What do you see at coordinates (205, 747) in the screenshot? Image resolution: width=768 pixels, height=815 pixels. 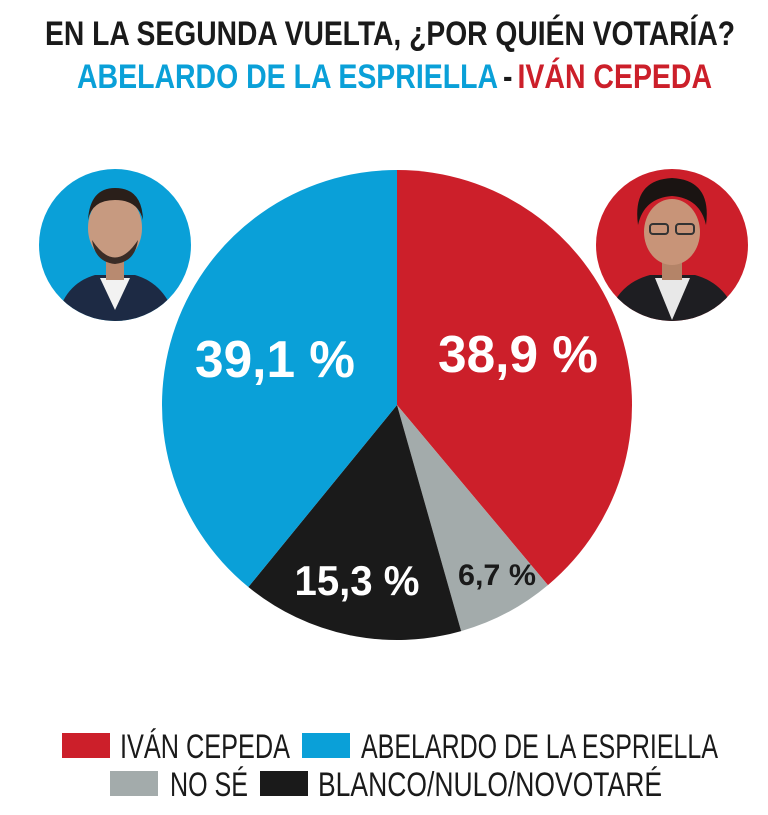 I see `legend-label-cepeda: IVÁN CEPEDA` at bounding box center [205, 747].